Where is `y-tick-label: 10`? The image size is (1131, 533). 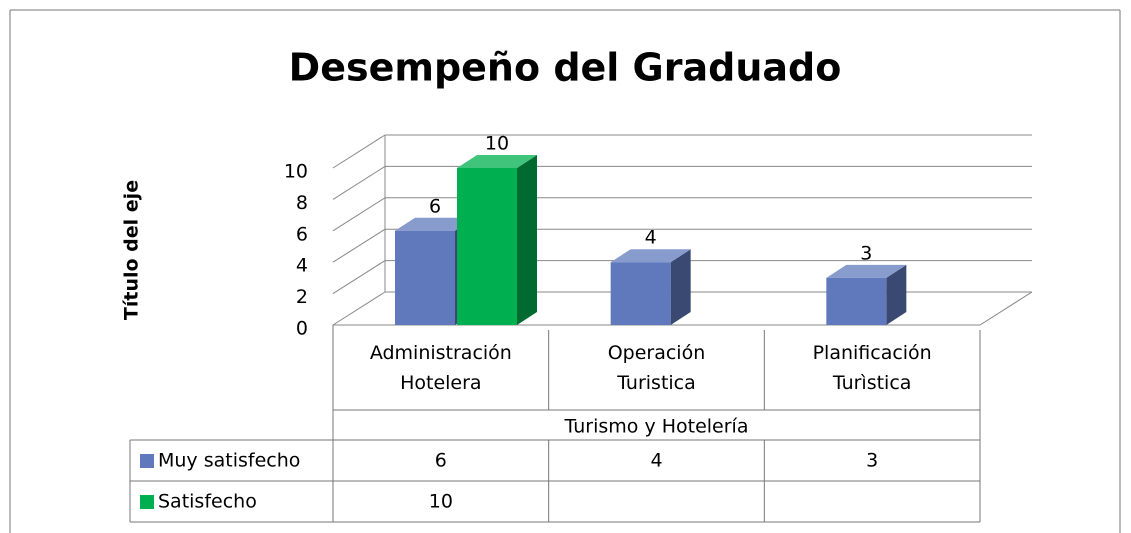
y-tick-label: 10 is located at coordinates (296, 172).